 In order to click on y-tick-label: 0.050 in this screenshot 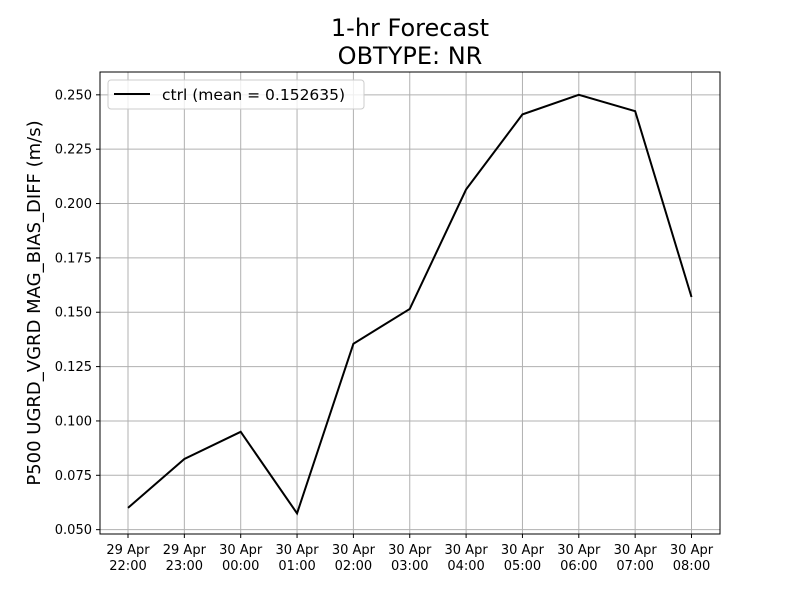, I will do `click(73, 530)`.